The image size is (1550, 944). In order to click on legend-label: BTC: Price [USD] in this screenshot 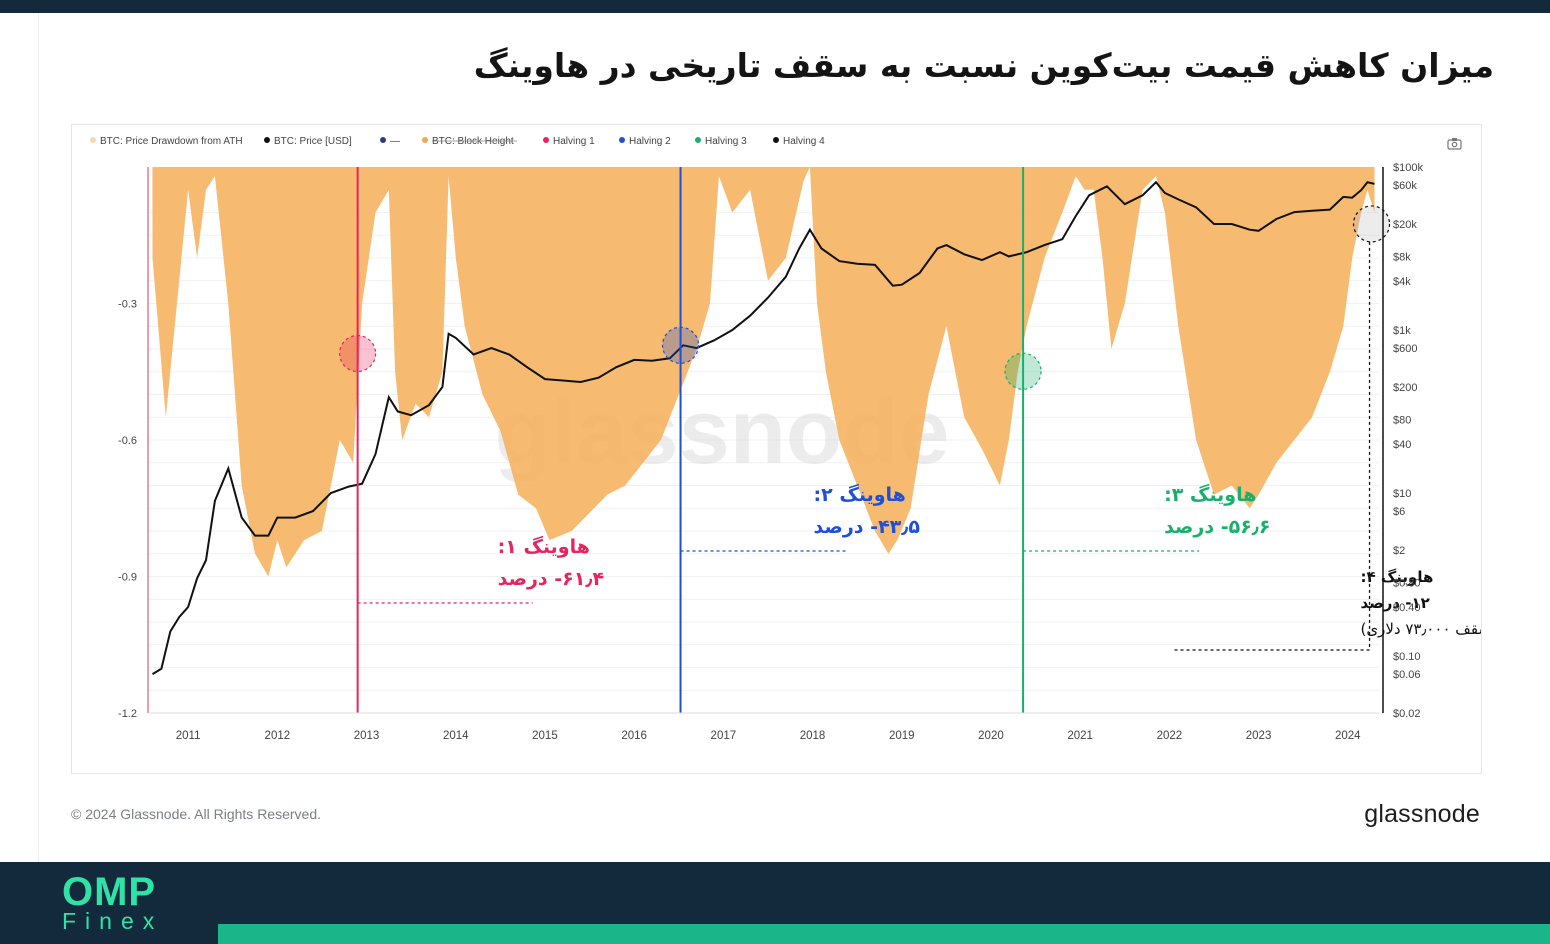, I will do `click(313, 141)`.